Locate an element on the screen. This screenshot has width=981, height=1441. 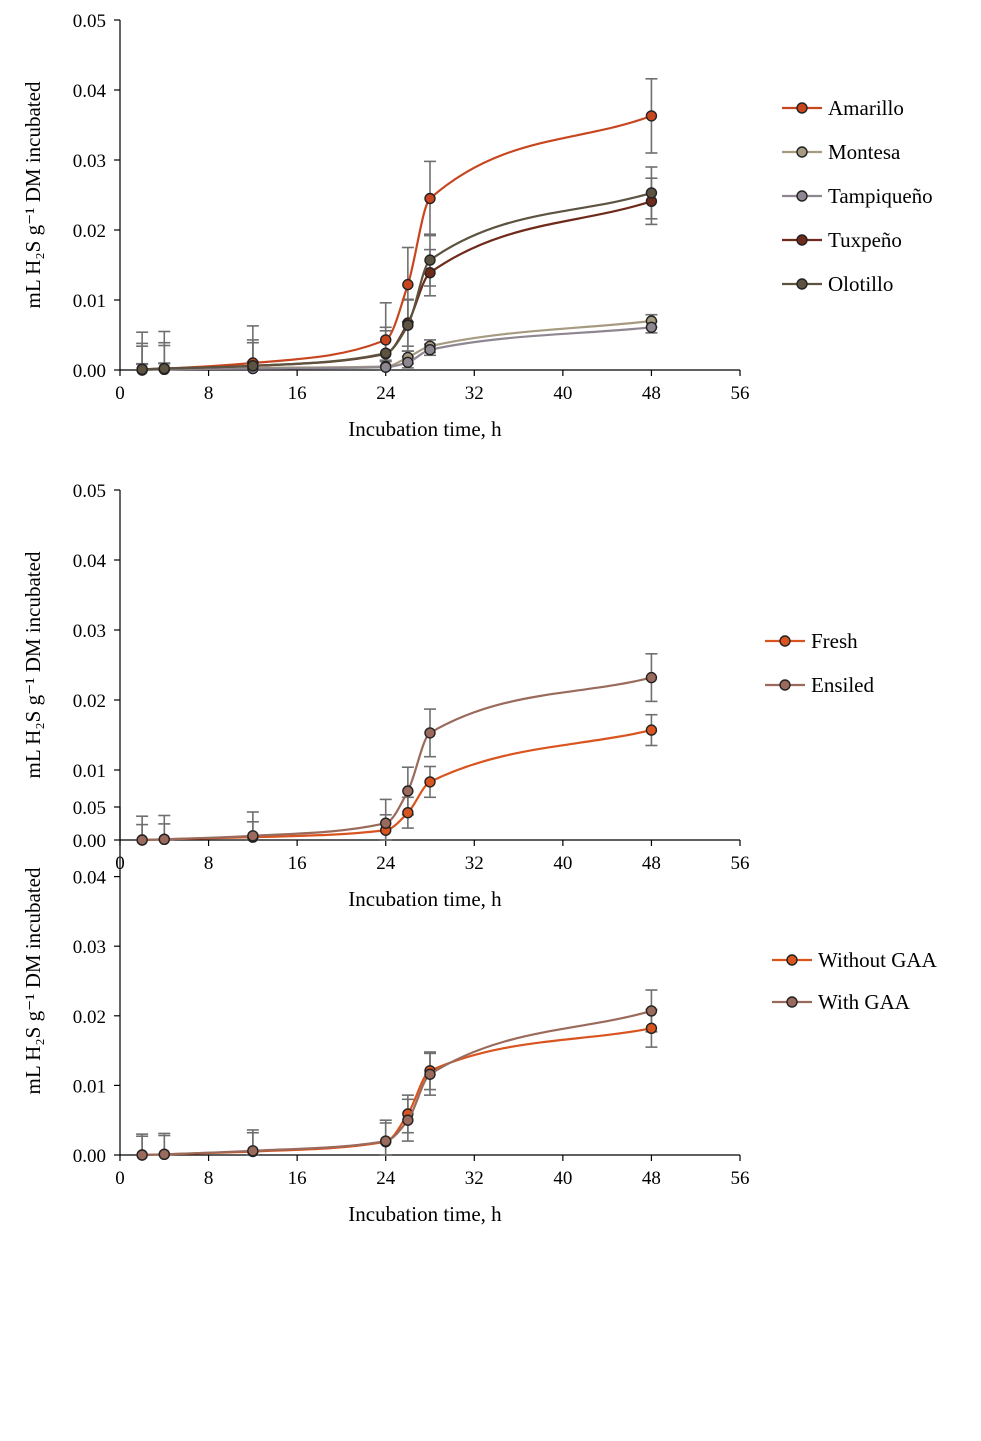
legend-label: Olotillo is located at coordinates (860, 284).